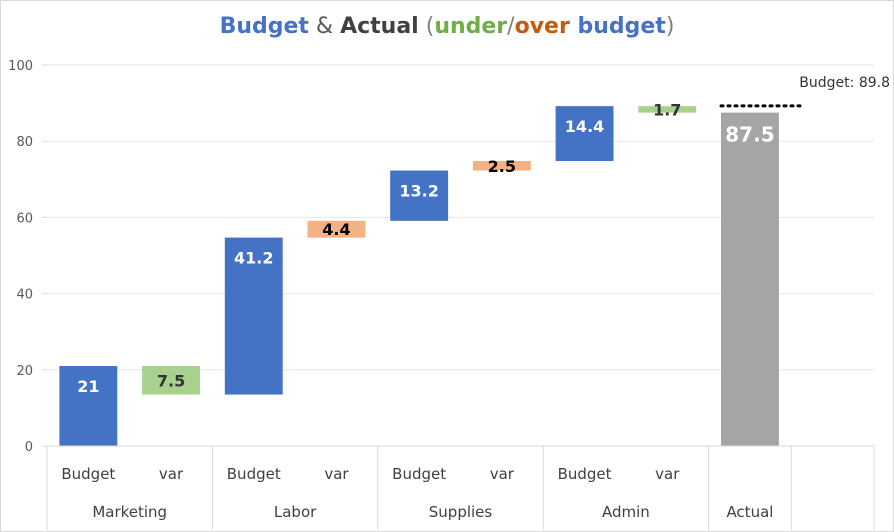 This screenshot has width=894, height=532. I want to click on bar-admin-var, so click(667, 109).